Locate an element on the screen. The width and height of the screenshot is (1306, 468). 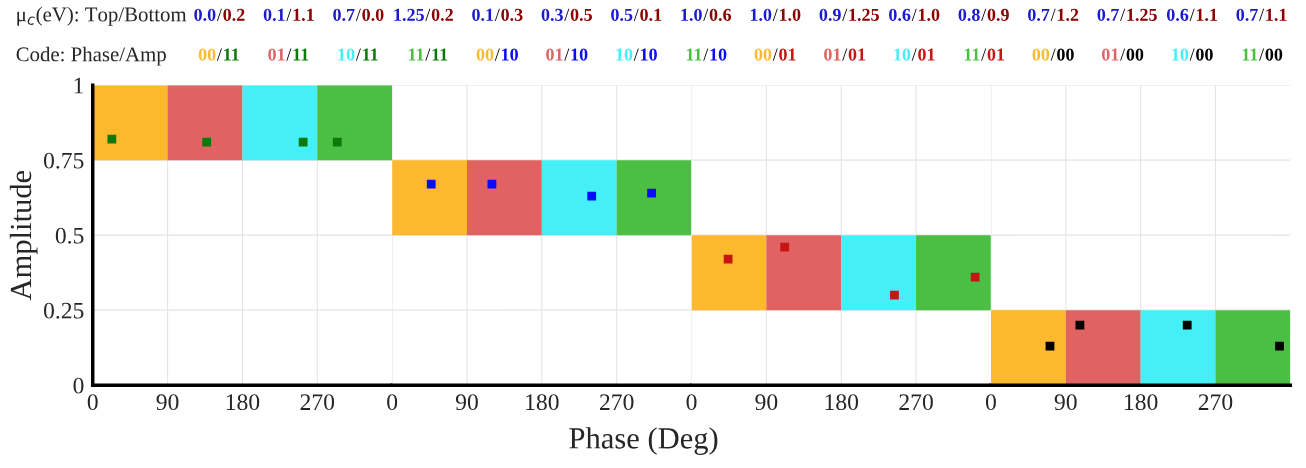
text: 0.0/0.2 is located at coordinates (219, 14).